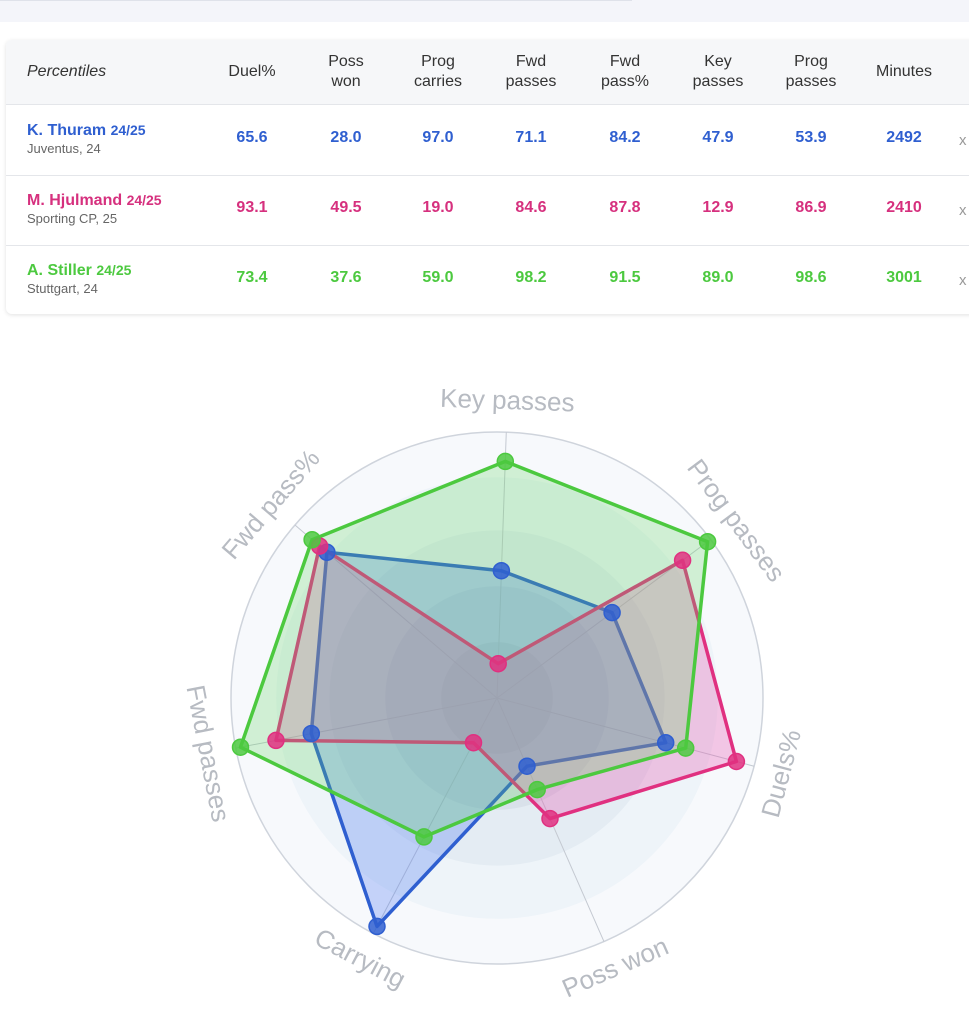 The height and width of the screenshot is (1012, 969). I want to click on column-header: Minutes, so click(904, 71).